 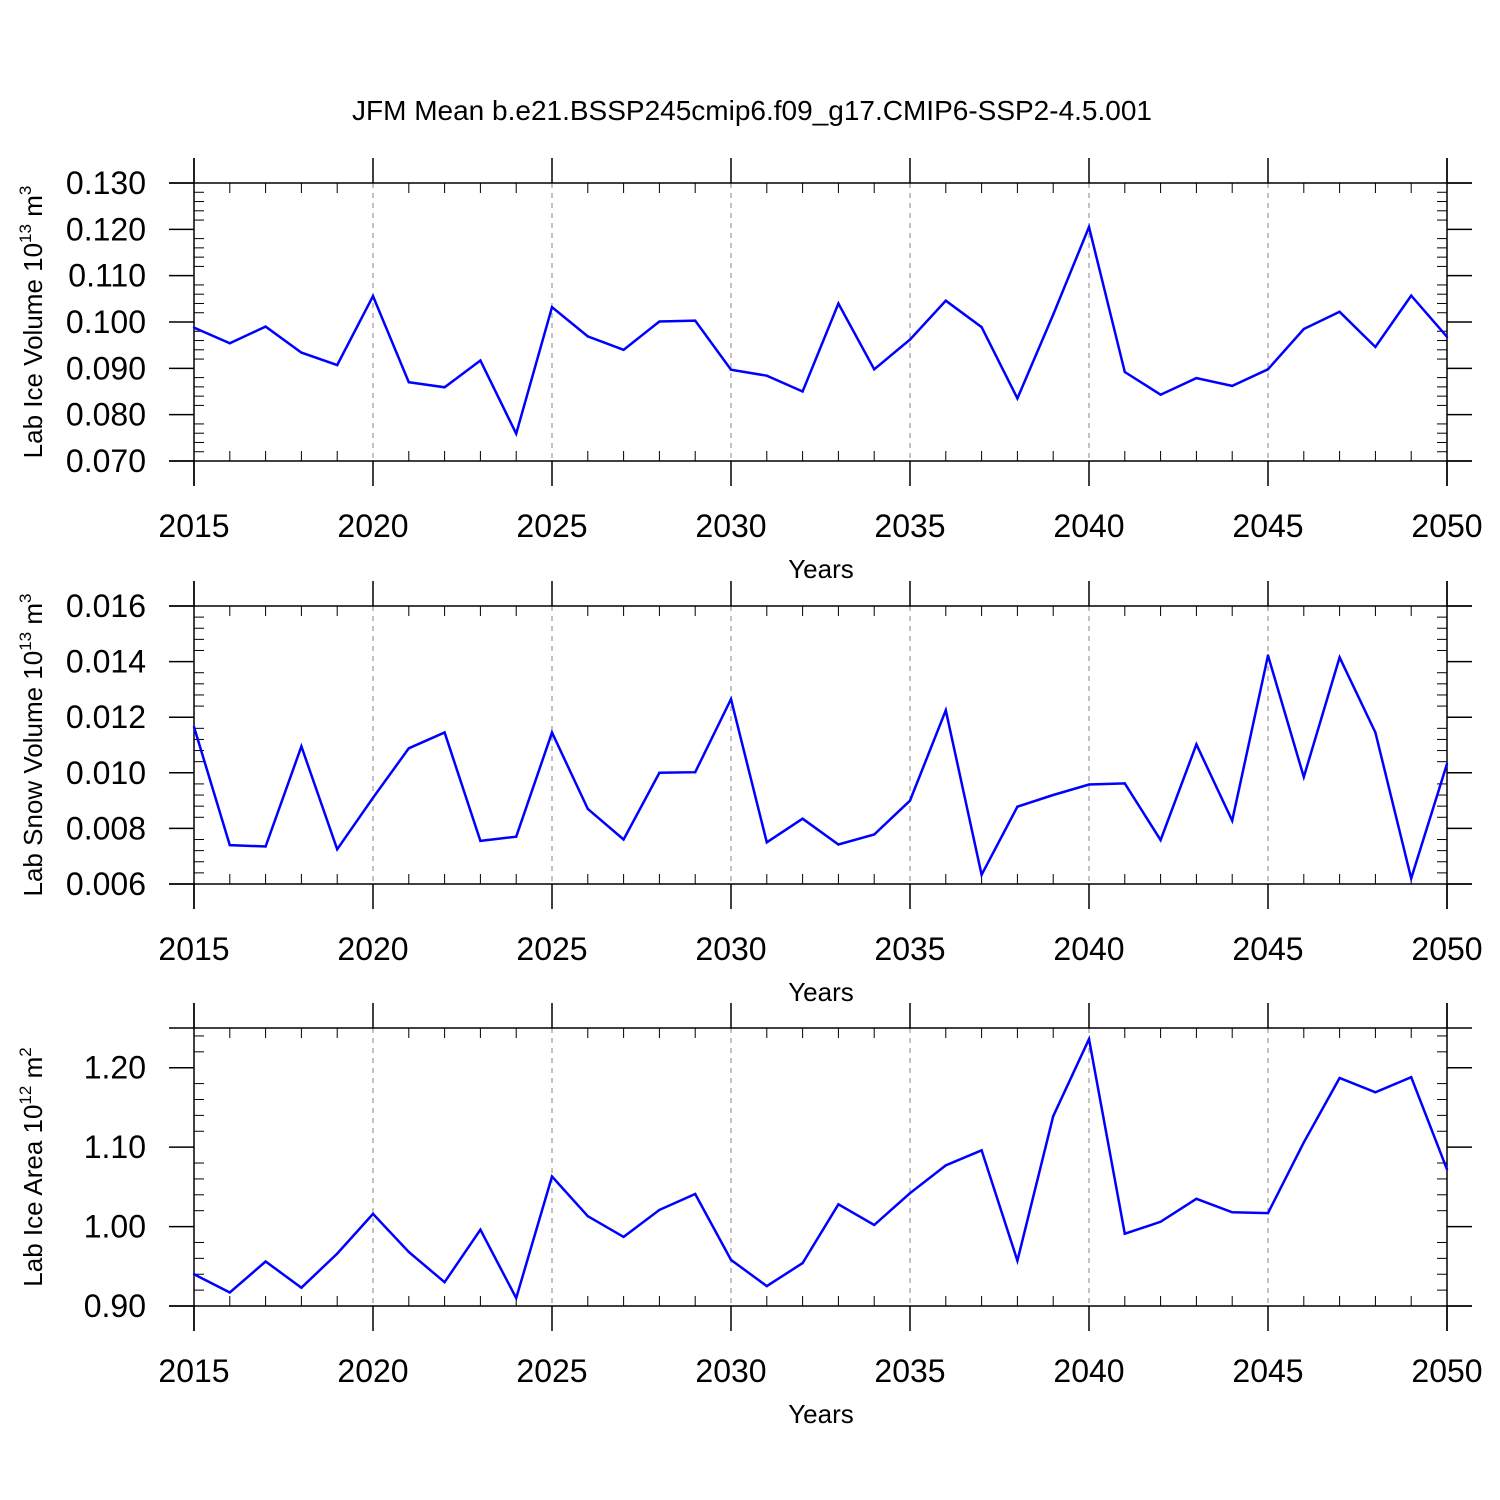 What do you see at coordinates (551, 1371) in the screenshot?
I see `x-tick-label: 2025` at bounding box center [551, 1371].